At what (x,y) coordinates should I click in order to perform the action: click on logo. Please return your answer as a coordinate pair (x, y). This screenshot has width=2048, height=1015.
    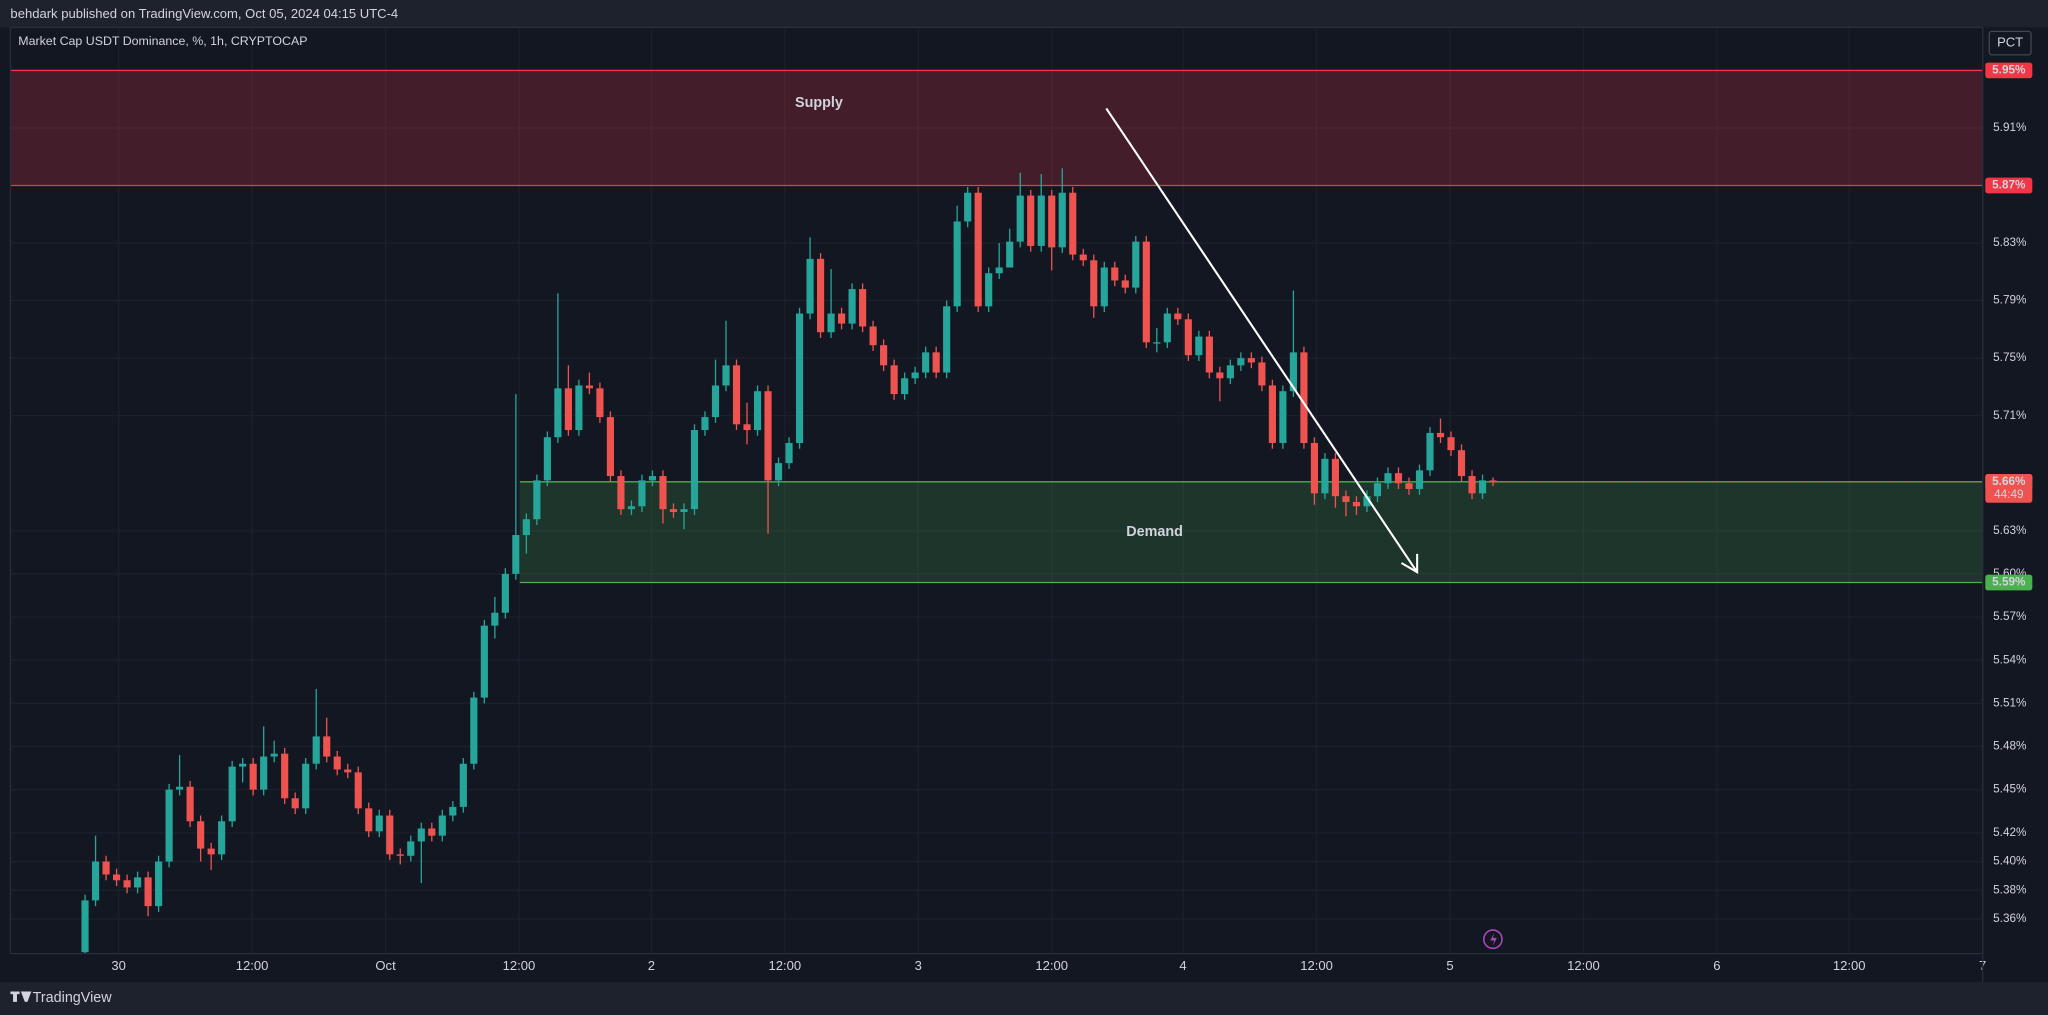
    Looking at the image, I should click on (21, 996).